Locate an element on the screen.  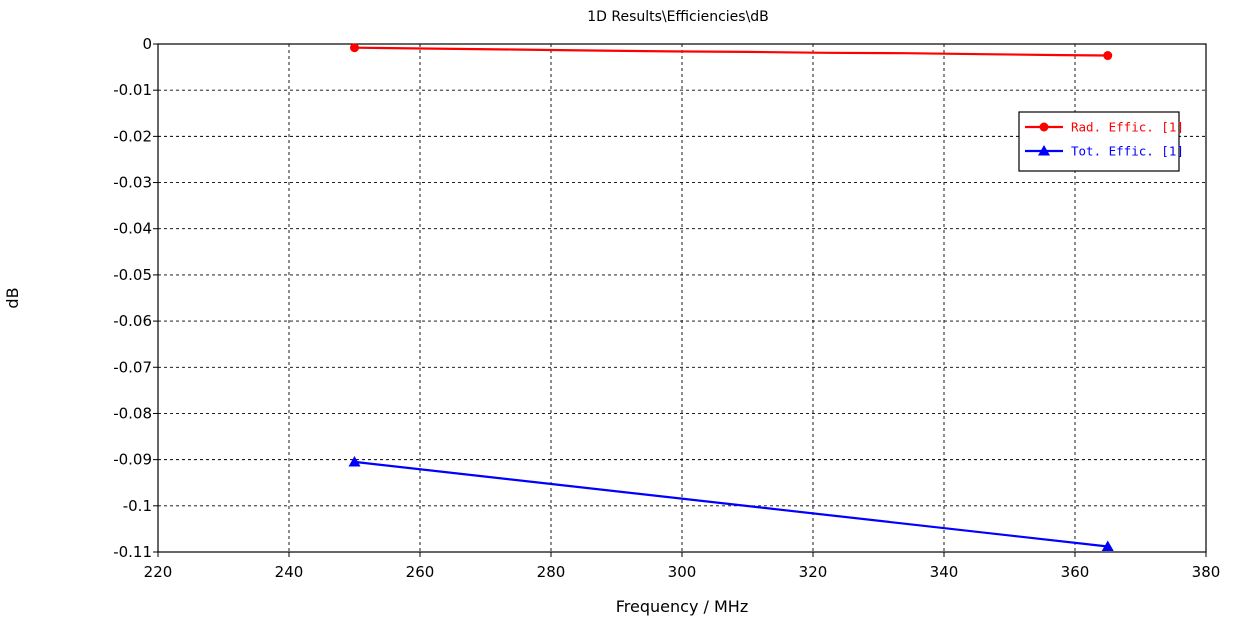
y-tick-label: -0.08 is located at coordinates (132, 413).